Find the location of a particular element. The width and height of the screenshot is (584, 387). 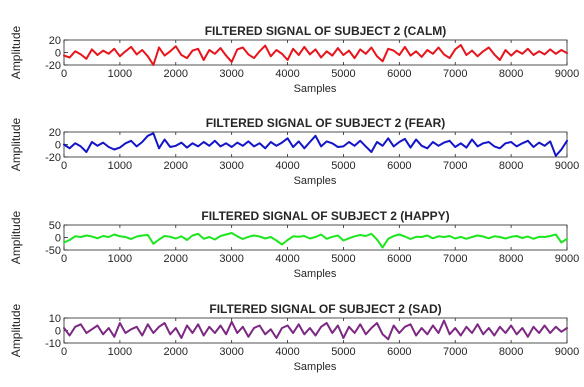

chart-title: FILTERED SIGNAL OF SUBJECT 2 (CALM) is located at coordinates (326, 31).